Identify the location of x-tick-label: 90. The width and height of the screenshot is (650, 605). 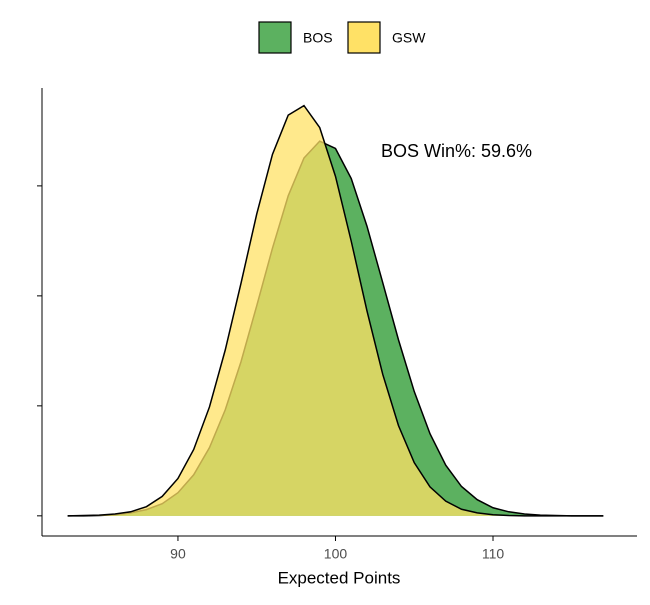
(178, 554).